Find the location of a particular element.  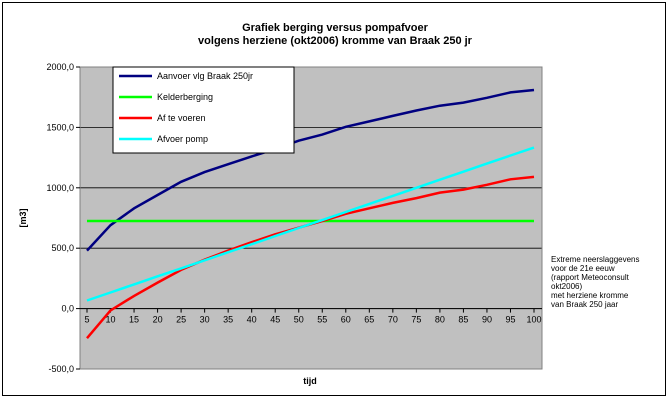

y-tick-label: 1500,0 is located at coordinates (60, 127).